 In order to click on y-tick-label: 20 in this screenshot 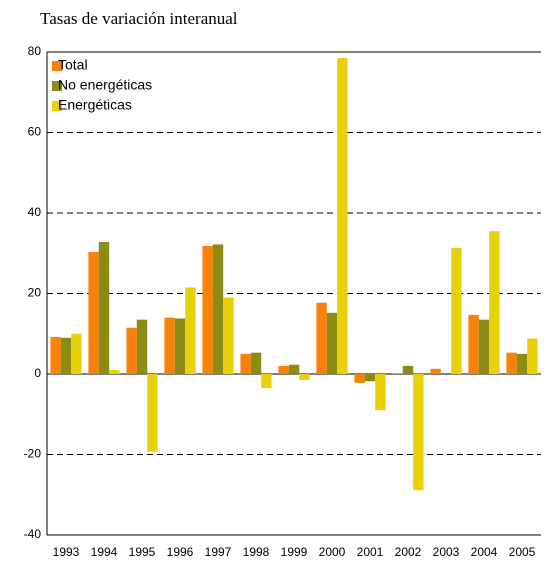, I will do `click(35, 293)`.